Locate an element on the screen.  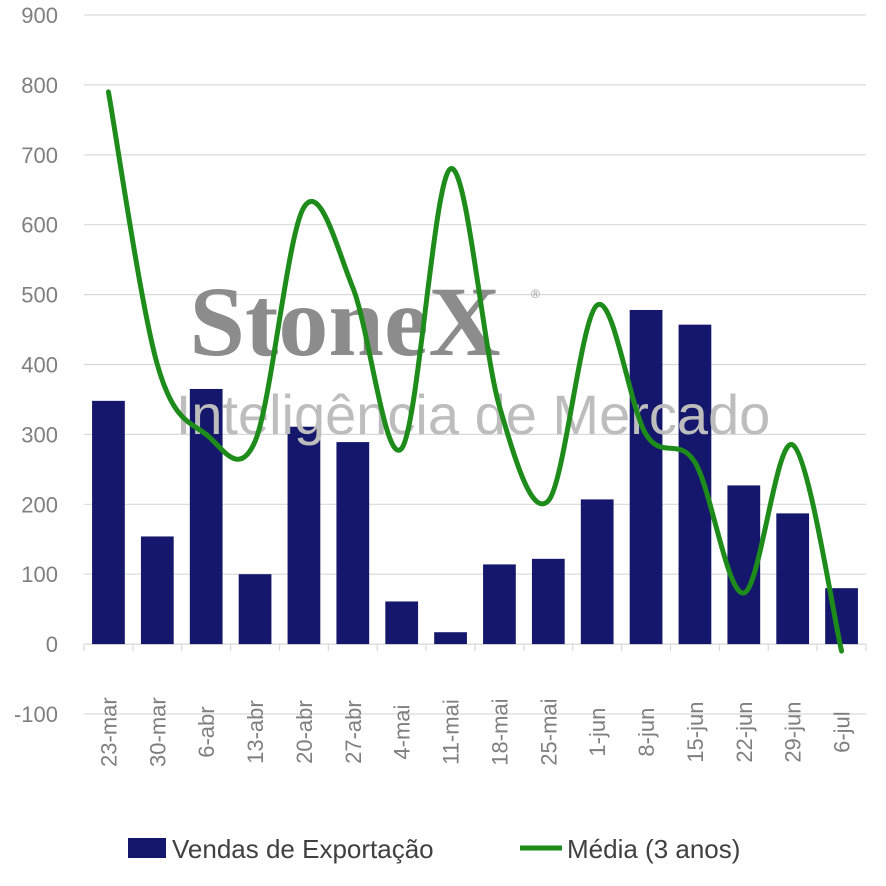
x-tick-label: 11-mai is located at coordinates (451, 732).